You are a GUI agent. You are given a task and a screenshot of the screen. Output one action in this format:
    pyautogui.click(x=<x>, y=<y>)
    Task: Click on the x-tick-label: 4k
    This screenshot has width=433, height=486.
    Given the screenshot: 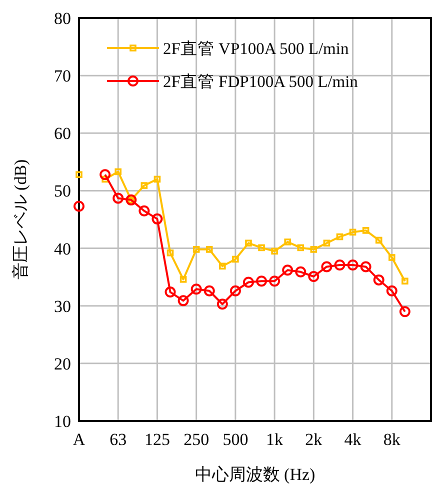 What is the action you would take?
    pyautogui.click(x=353, y=439)
    